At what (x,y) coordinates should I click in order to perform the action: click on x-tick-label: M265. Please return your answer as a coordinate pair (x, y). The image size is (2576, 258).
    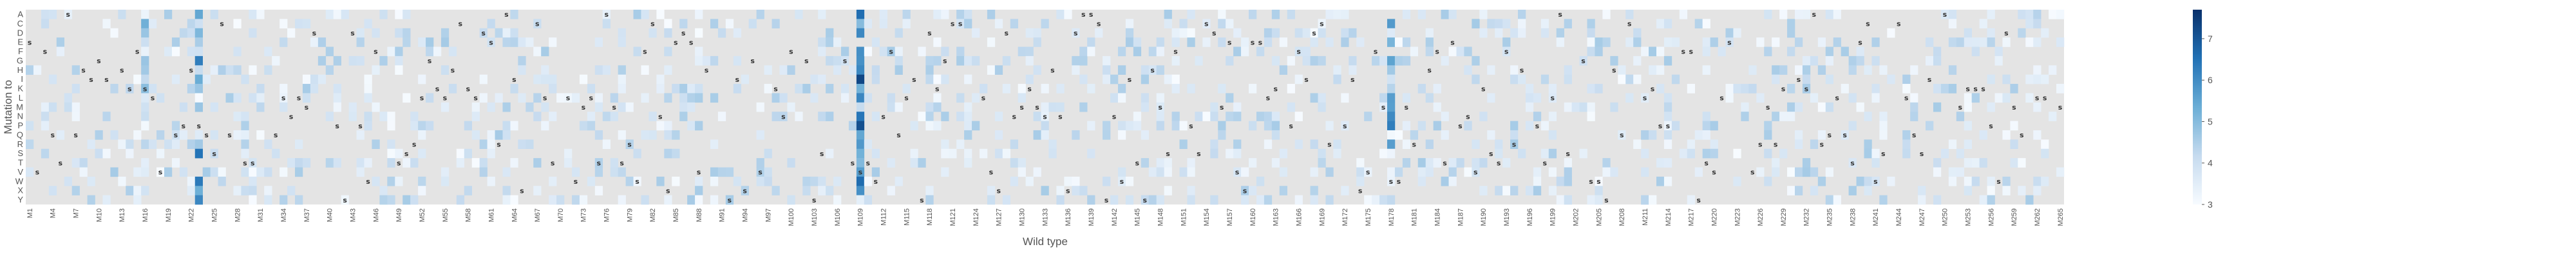
    Looking at the image, I should click on (2061, 217).